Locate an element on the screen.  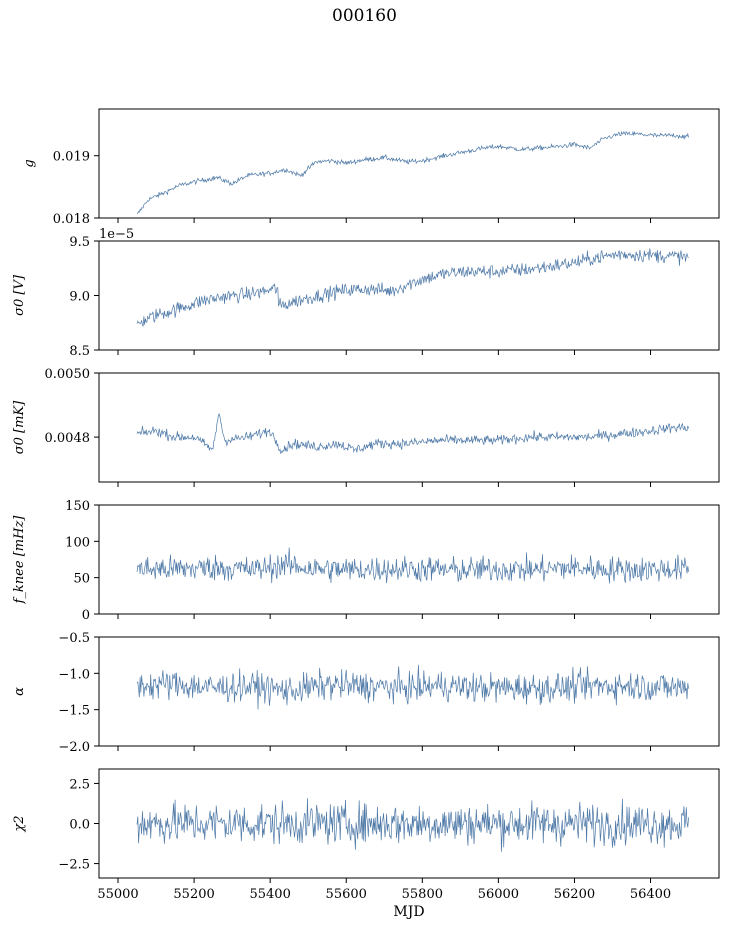
x-tick-label-2: 55400 is located at coordinates (269, 894).